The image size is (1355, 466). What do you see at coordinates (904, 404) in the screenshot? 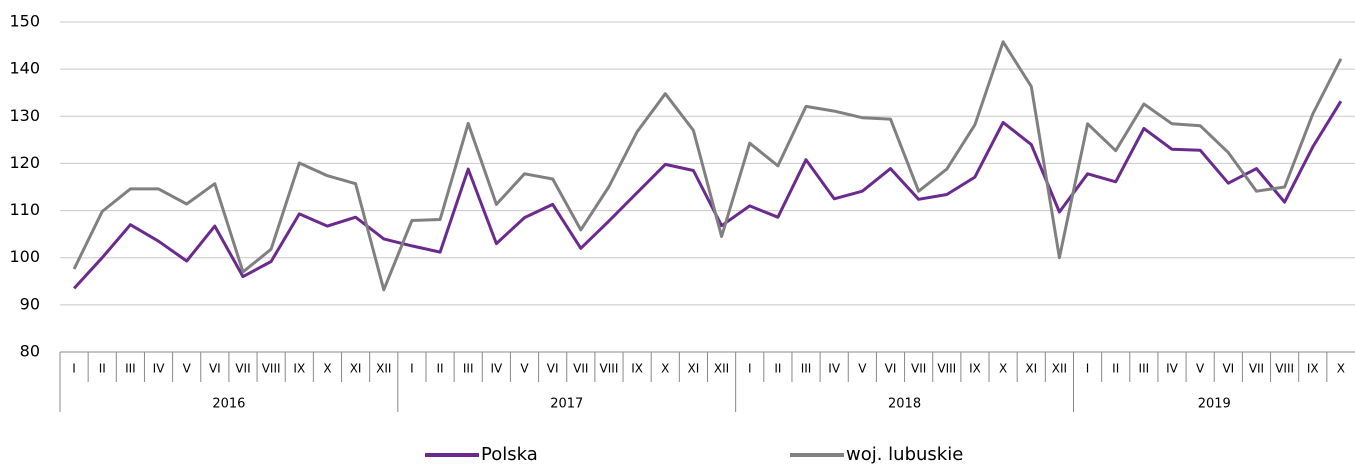
I see `group-label: 2018` at bounding box center [904, 404].